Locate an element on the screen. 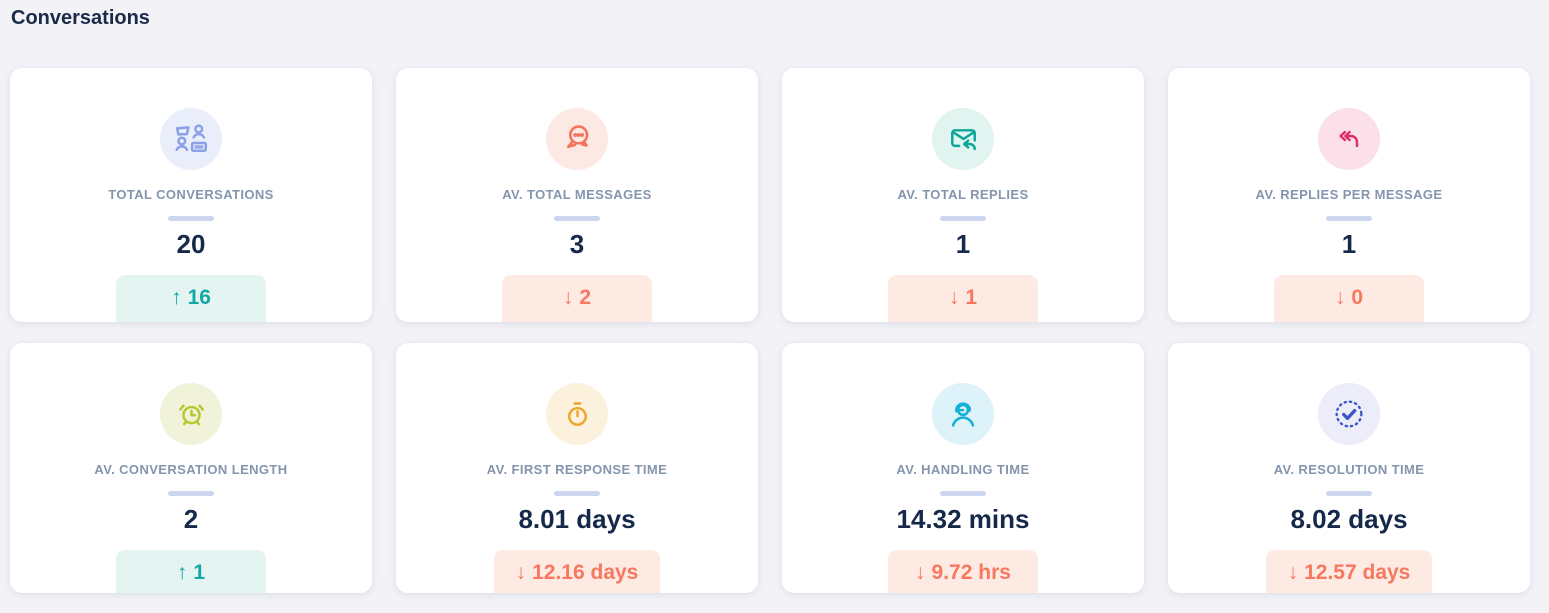 Image resolution: width=1549 pixels, height=613 pixels. metric-label: AV. FIRST RESPONSE TIME is located at coordinates (577, 469).